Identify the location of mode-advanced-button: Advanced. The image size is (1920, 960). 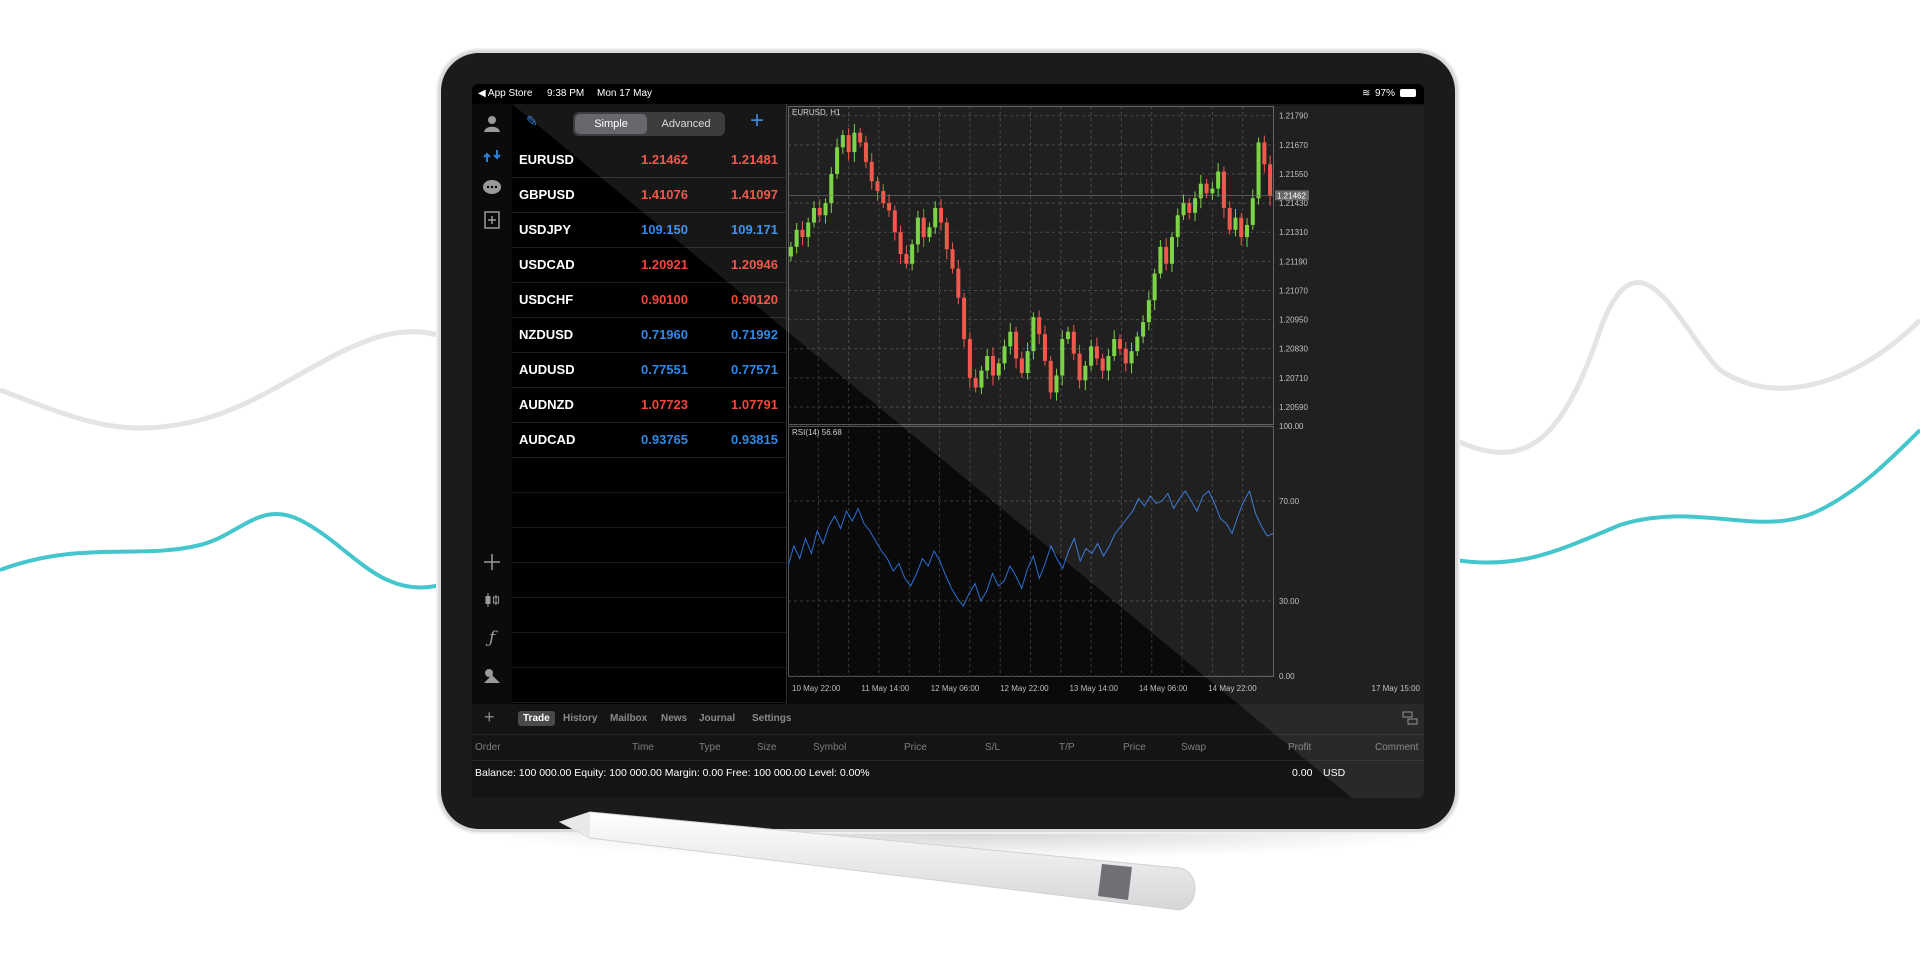
(686, 124).